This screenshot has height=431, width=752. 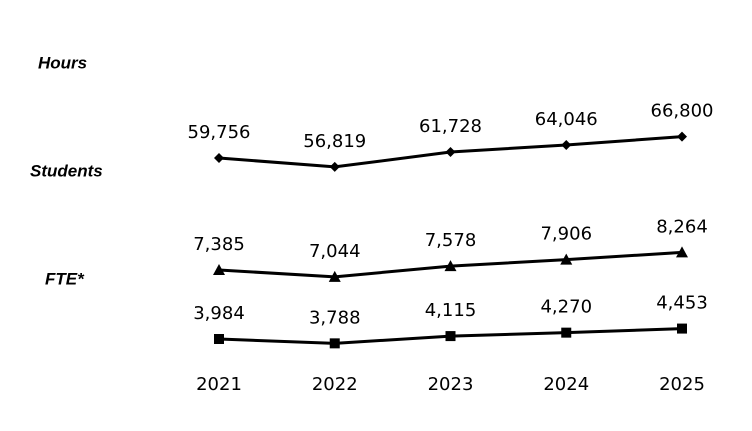 I want to click on data-label: 56,819, so click(x=334, y=141).